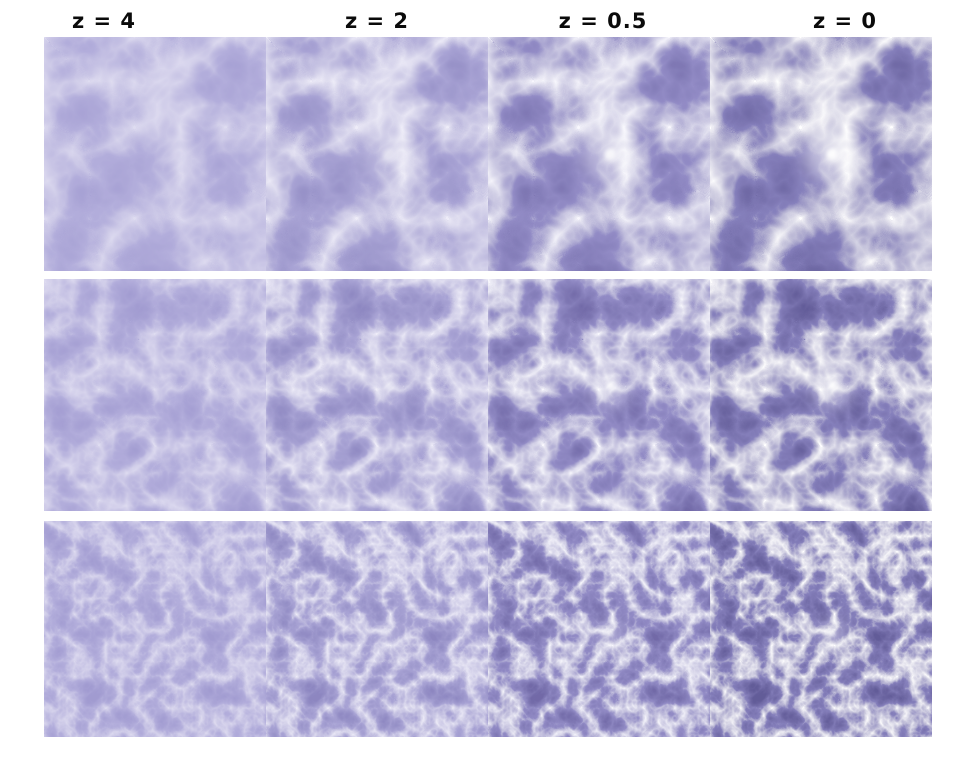  I want to click on sim-panel-row1-col1, so click(155, 154).